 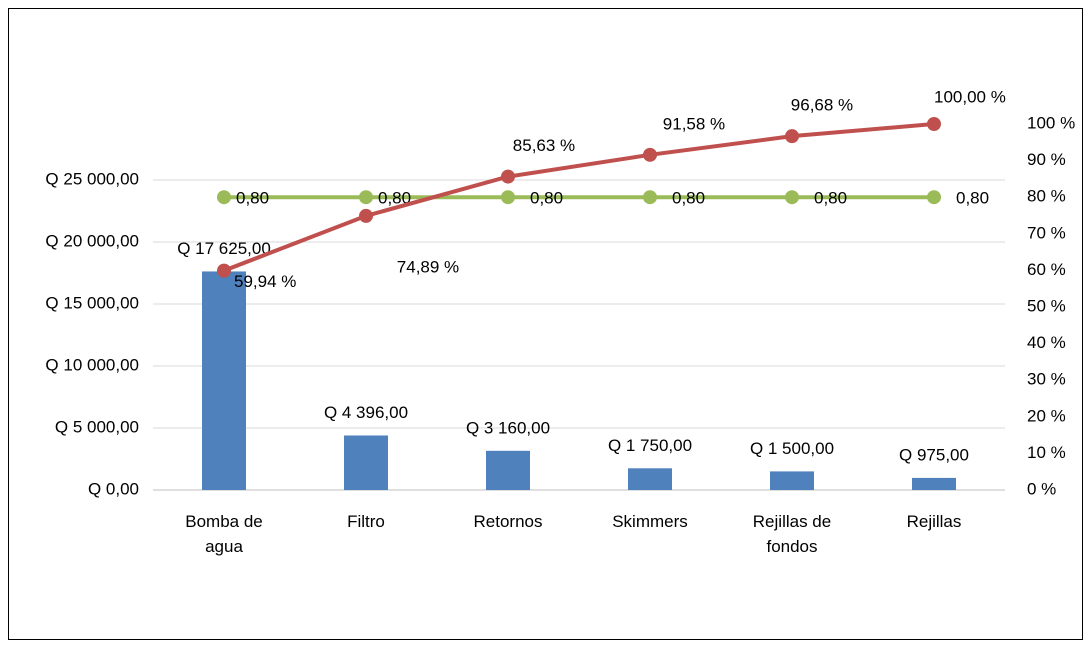 I want to click on bar-value-label: Q 4 396,00, so click(x=366, y=412).